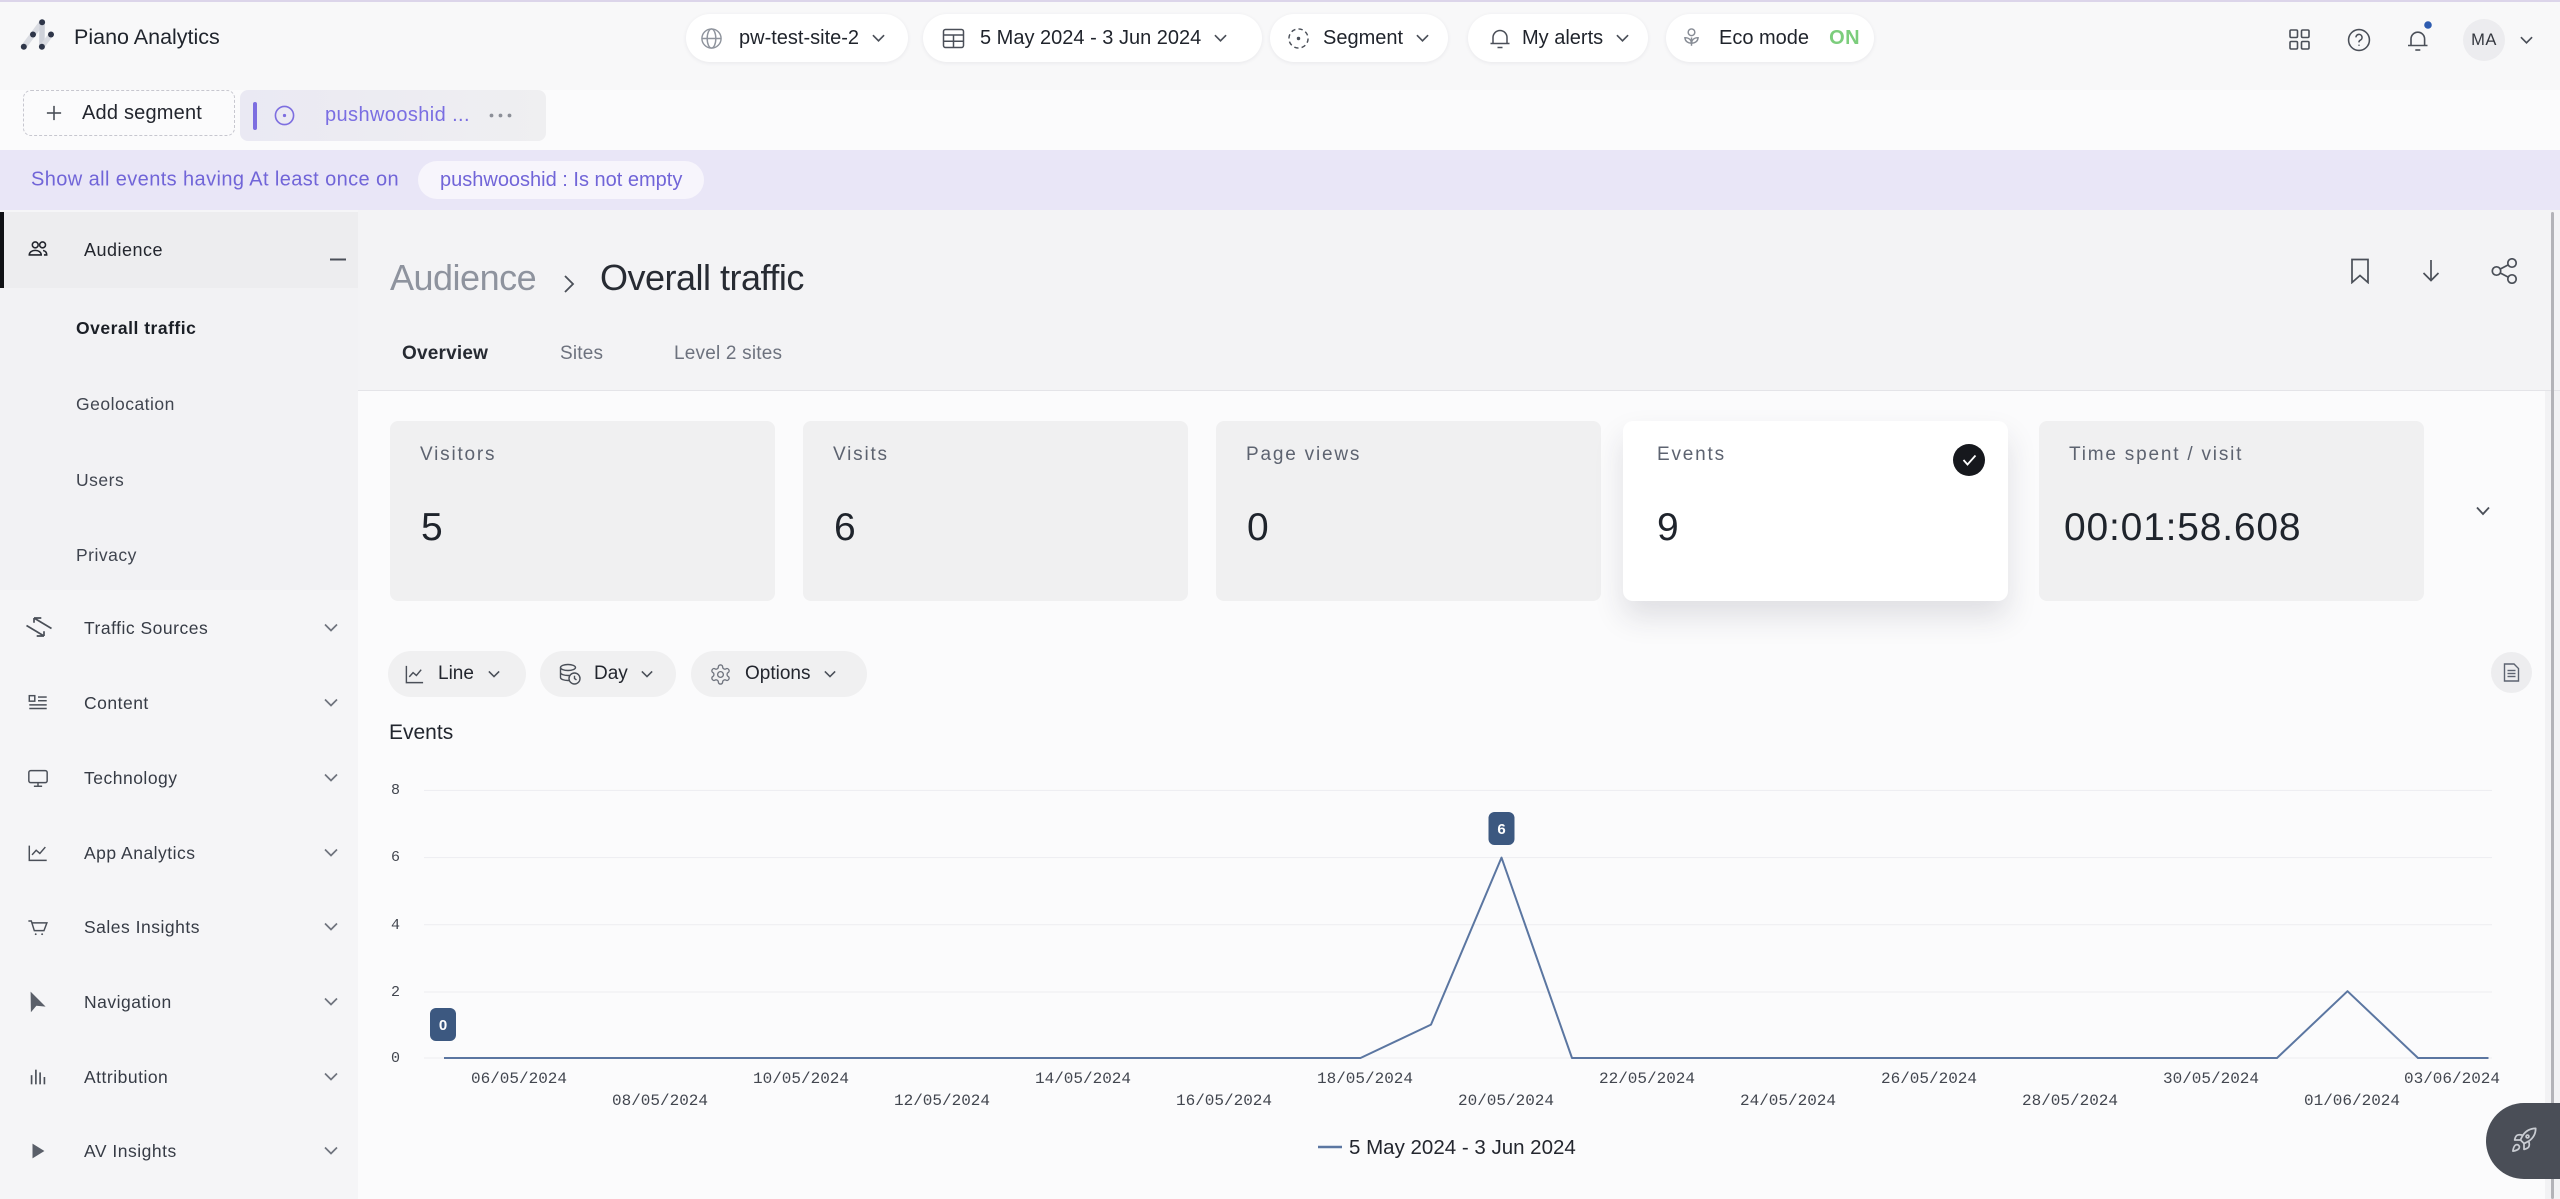 The height and width of the screenshot is (1199, 2560). I want to click on svg-text: 0, so click(443, 1025).